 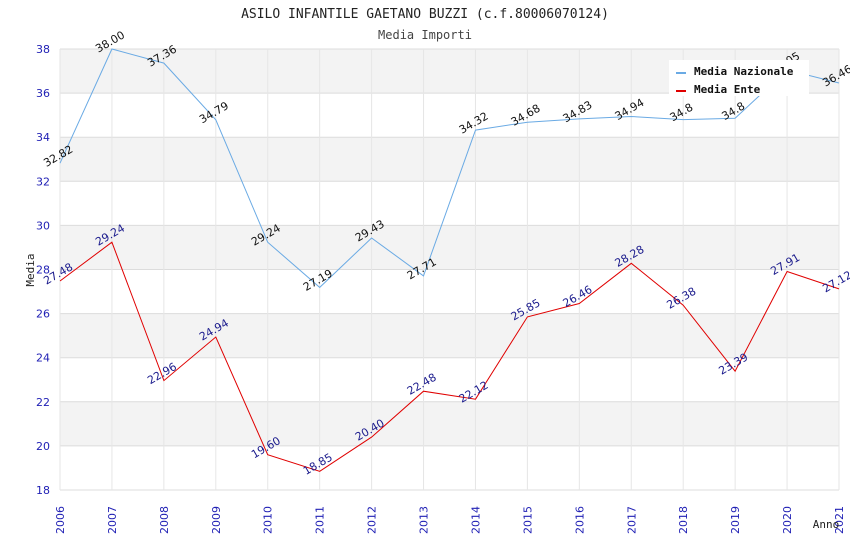 What do you see at coordinates (43, 225) in the screenshot?
I see `y-tick-label: 30` at bounding box center [43, 225].